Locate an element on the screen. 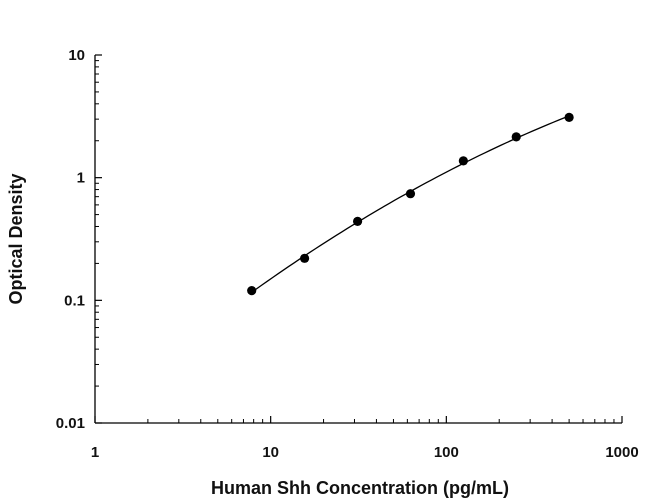 The height and width of the screenshot is (503, 650). y-tick-label: 0.01 is located at coordinates (70, 423).